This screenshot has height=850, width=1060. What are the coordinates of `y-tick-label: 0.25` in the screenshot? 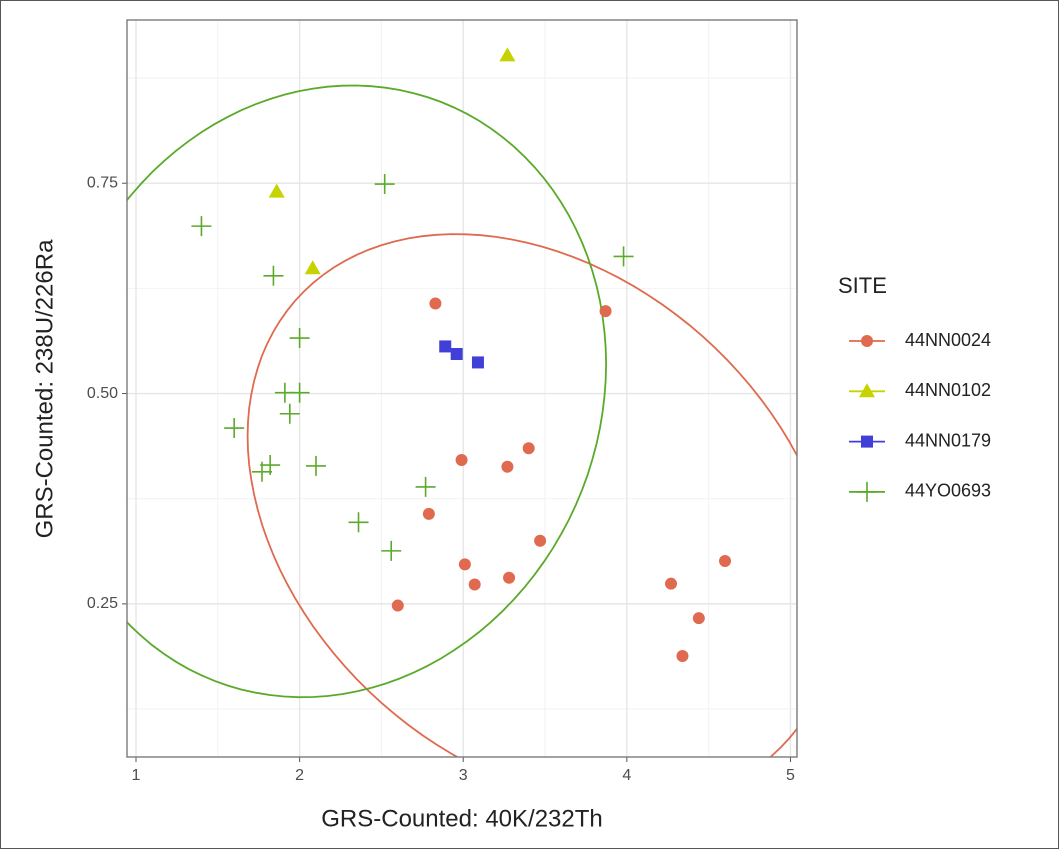 It's located at (102, 603).